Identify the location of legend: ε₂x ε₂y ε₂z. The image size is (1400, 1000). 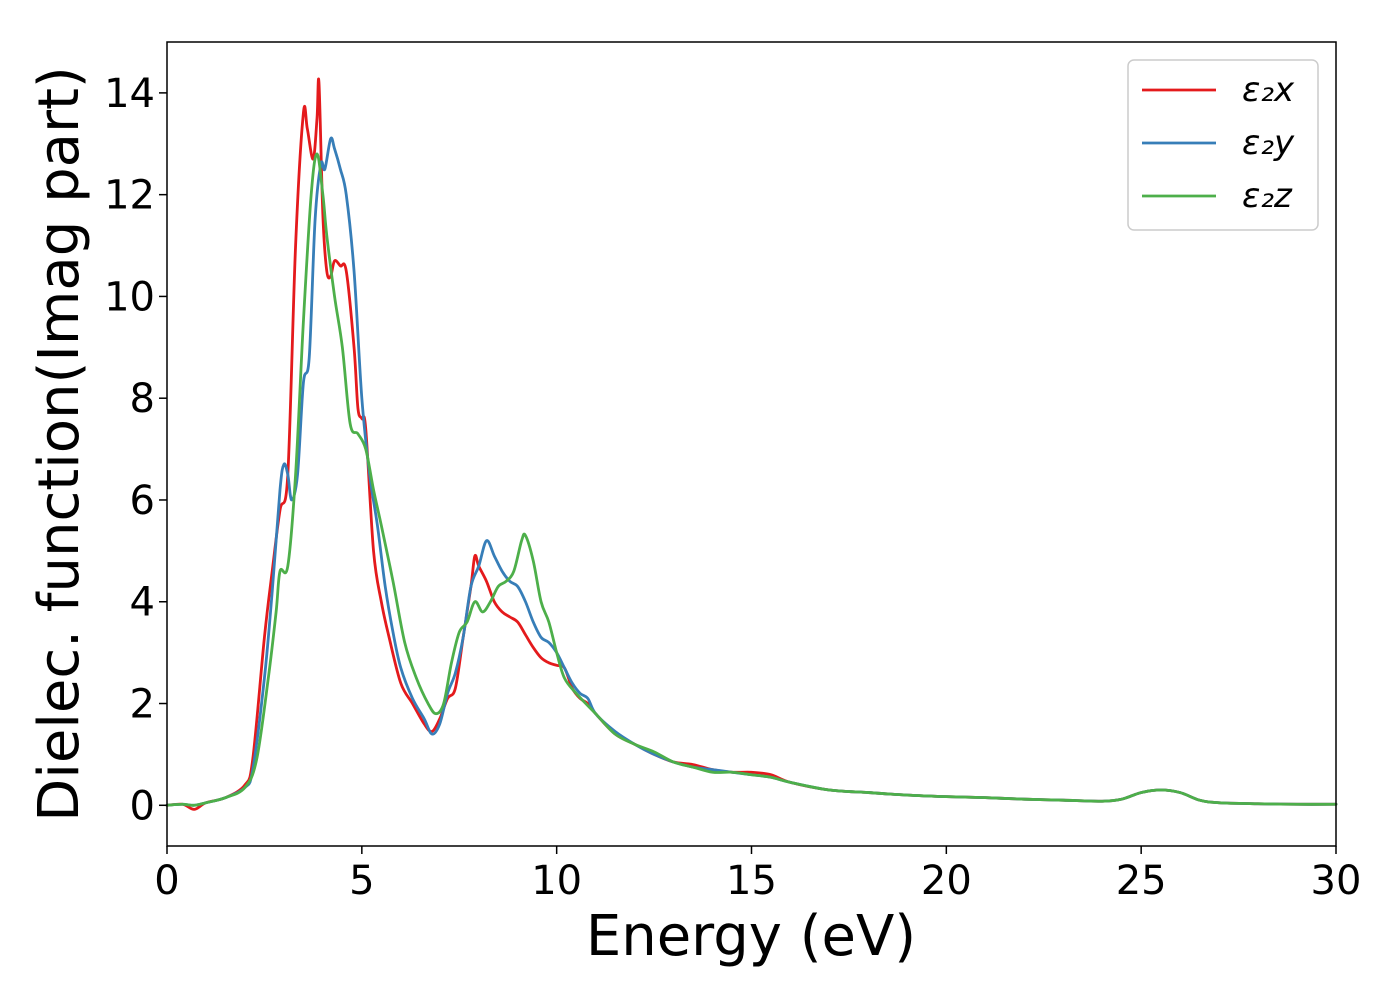
(1223, 145).